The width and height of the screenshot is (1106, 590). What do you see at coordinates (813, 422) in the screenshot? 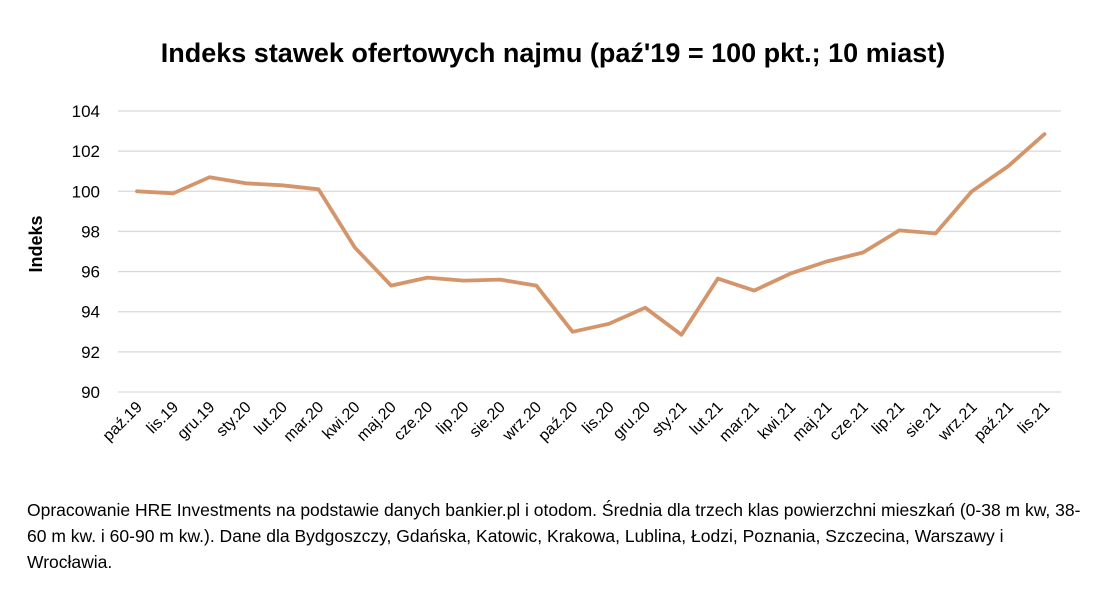
I see `x-tick-label: maj.21` at bounding box center [813, 422].